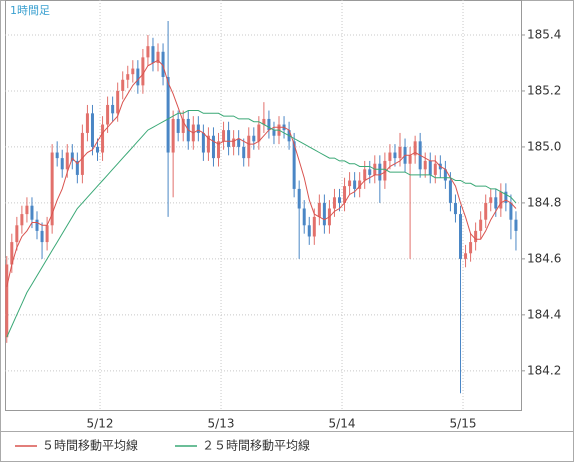 The height and width of the screenshot is (462, 574). What do you see at coordinates (100, 424) in the screenshot?
I see `x-tick-label: 5/12` at bounding box center [100, 424].